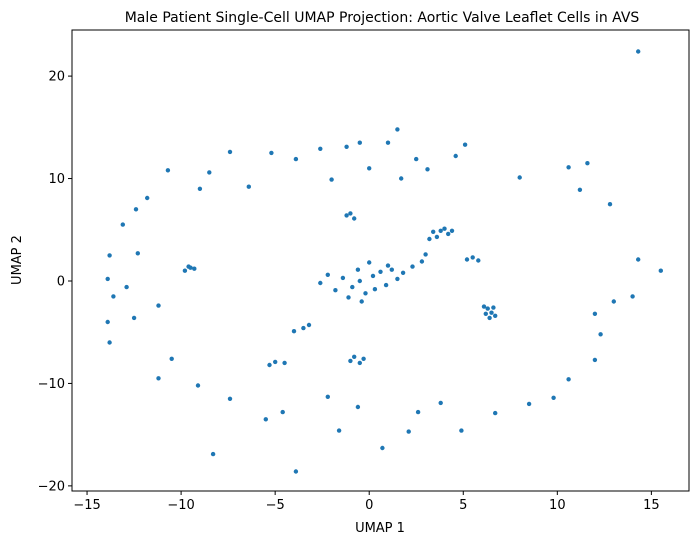  Describe the element at coordinates (275, 505) in the screenshot. I see `x-tick-label: −5` at that location.